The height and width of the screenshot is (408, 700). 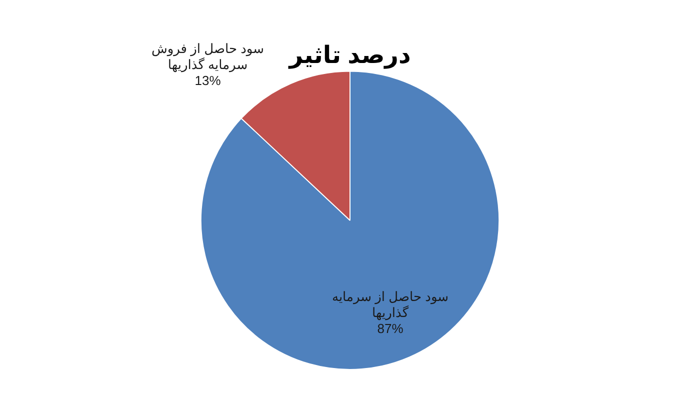 I want to click on data-label: 87%, so click(x=390, y=328).